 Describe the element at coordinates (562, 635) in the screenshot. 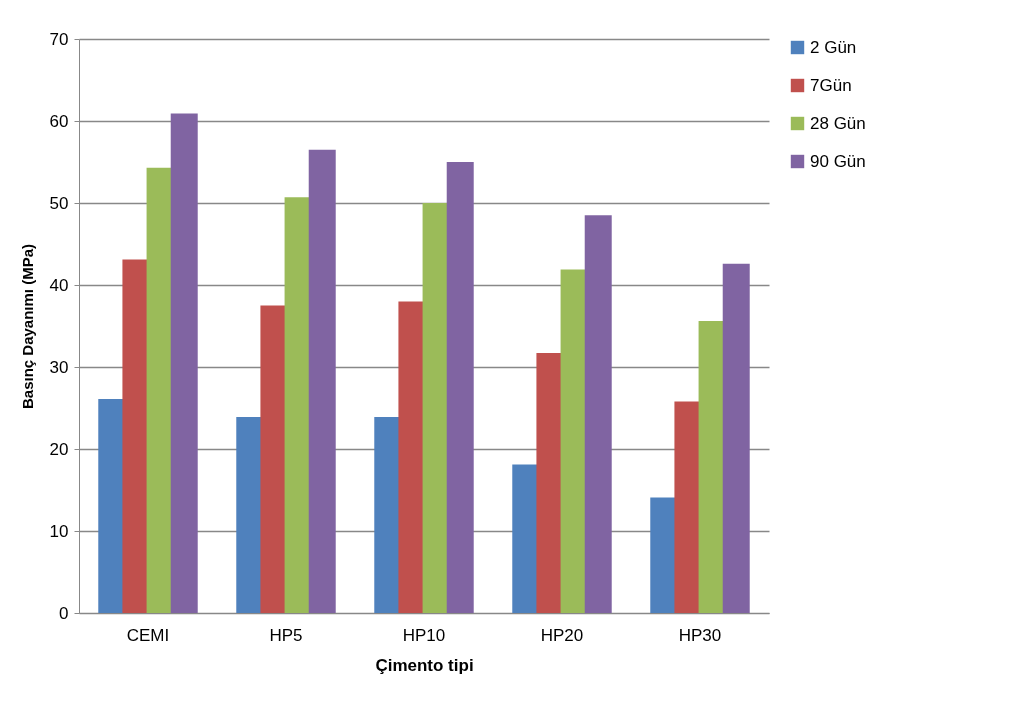

I see `x-tick-label: HP20` at that location.